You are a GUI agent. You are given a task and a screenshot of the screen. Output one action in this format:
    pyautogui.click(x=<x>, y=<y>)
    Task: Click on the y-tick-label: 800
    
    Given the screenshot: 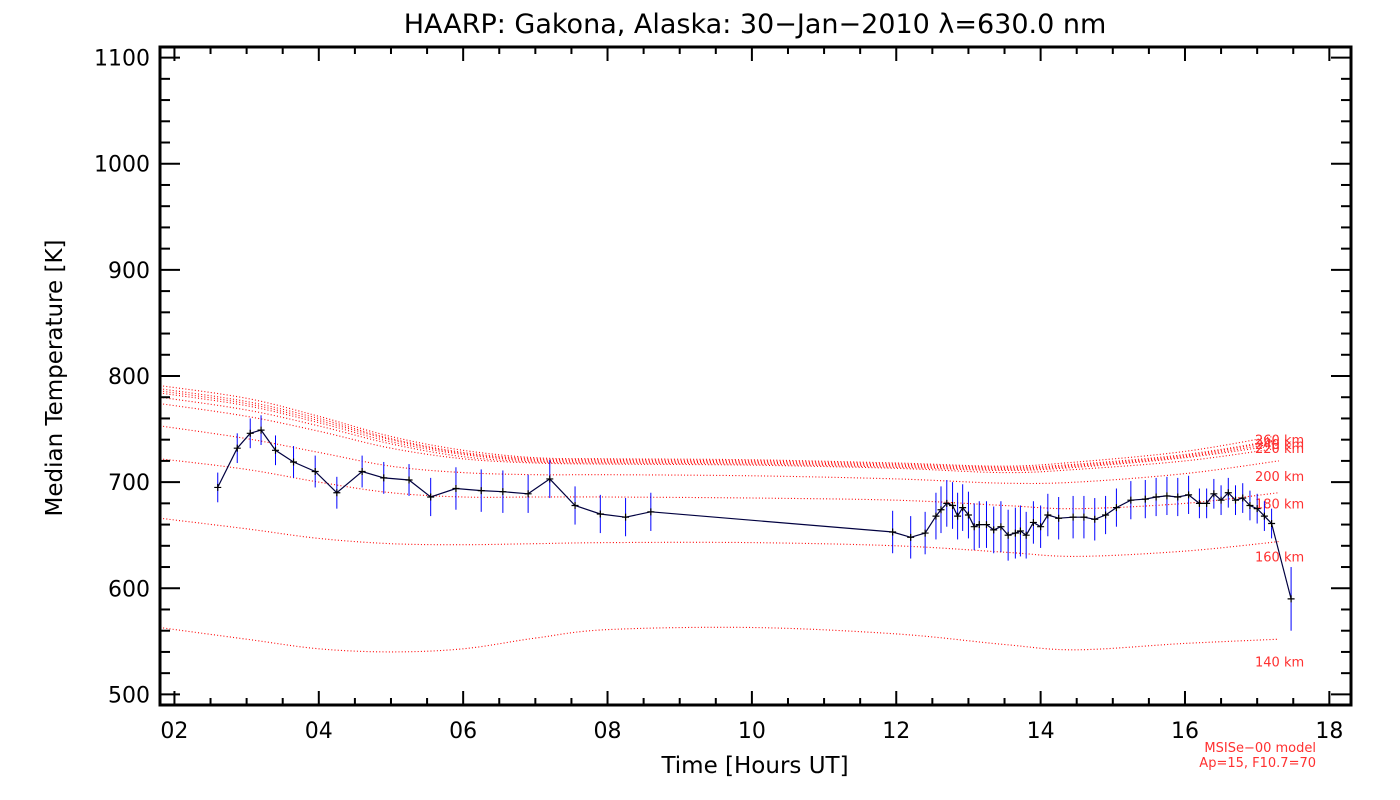 What is the action you would take?
    pyautogui.click(x=129, y=377)
    